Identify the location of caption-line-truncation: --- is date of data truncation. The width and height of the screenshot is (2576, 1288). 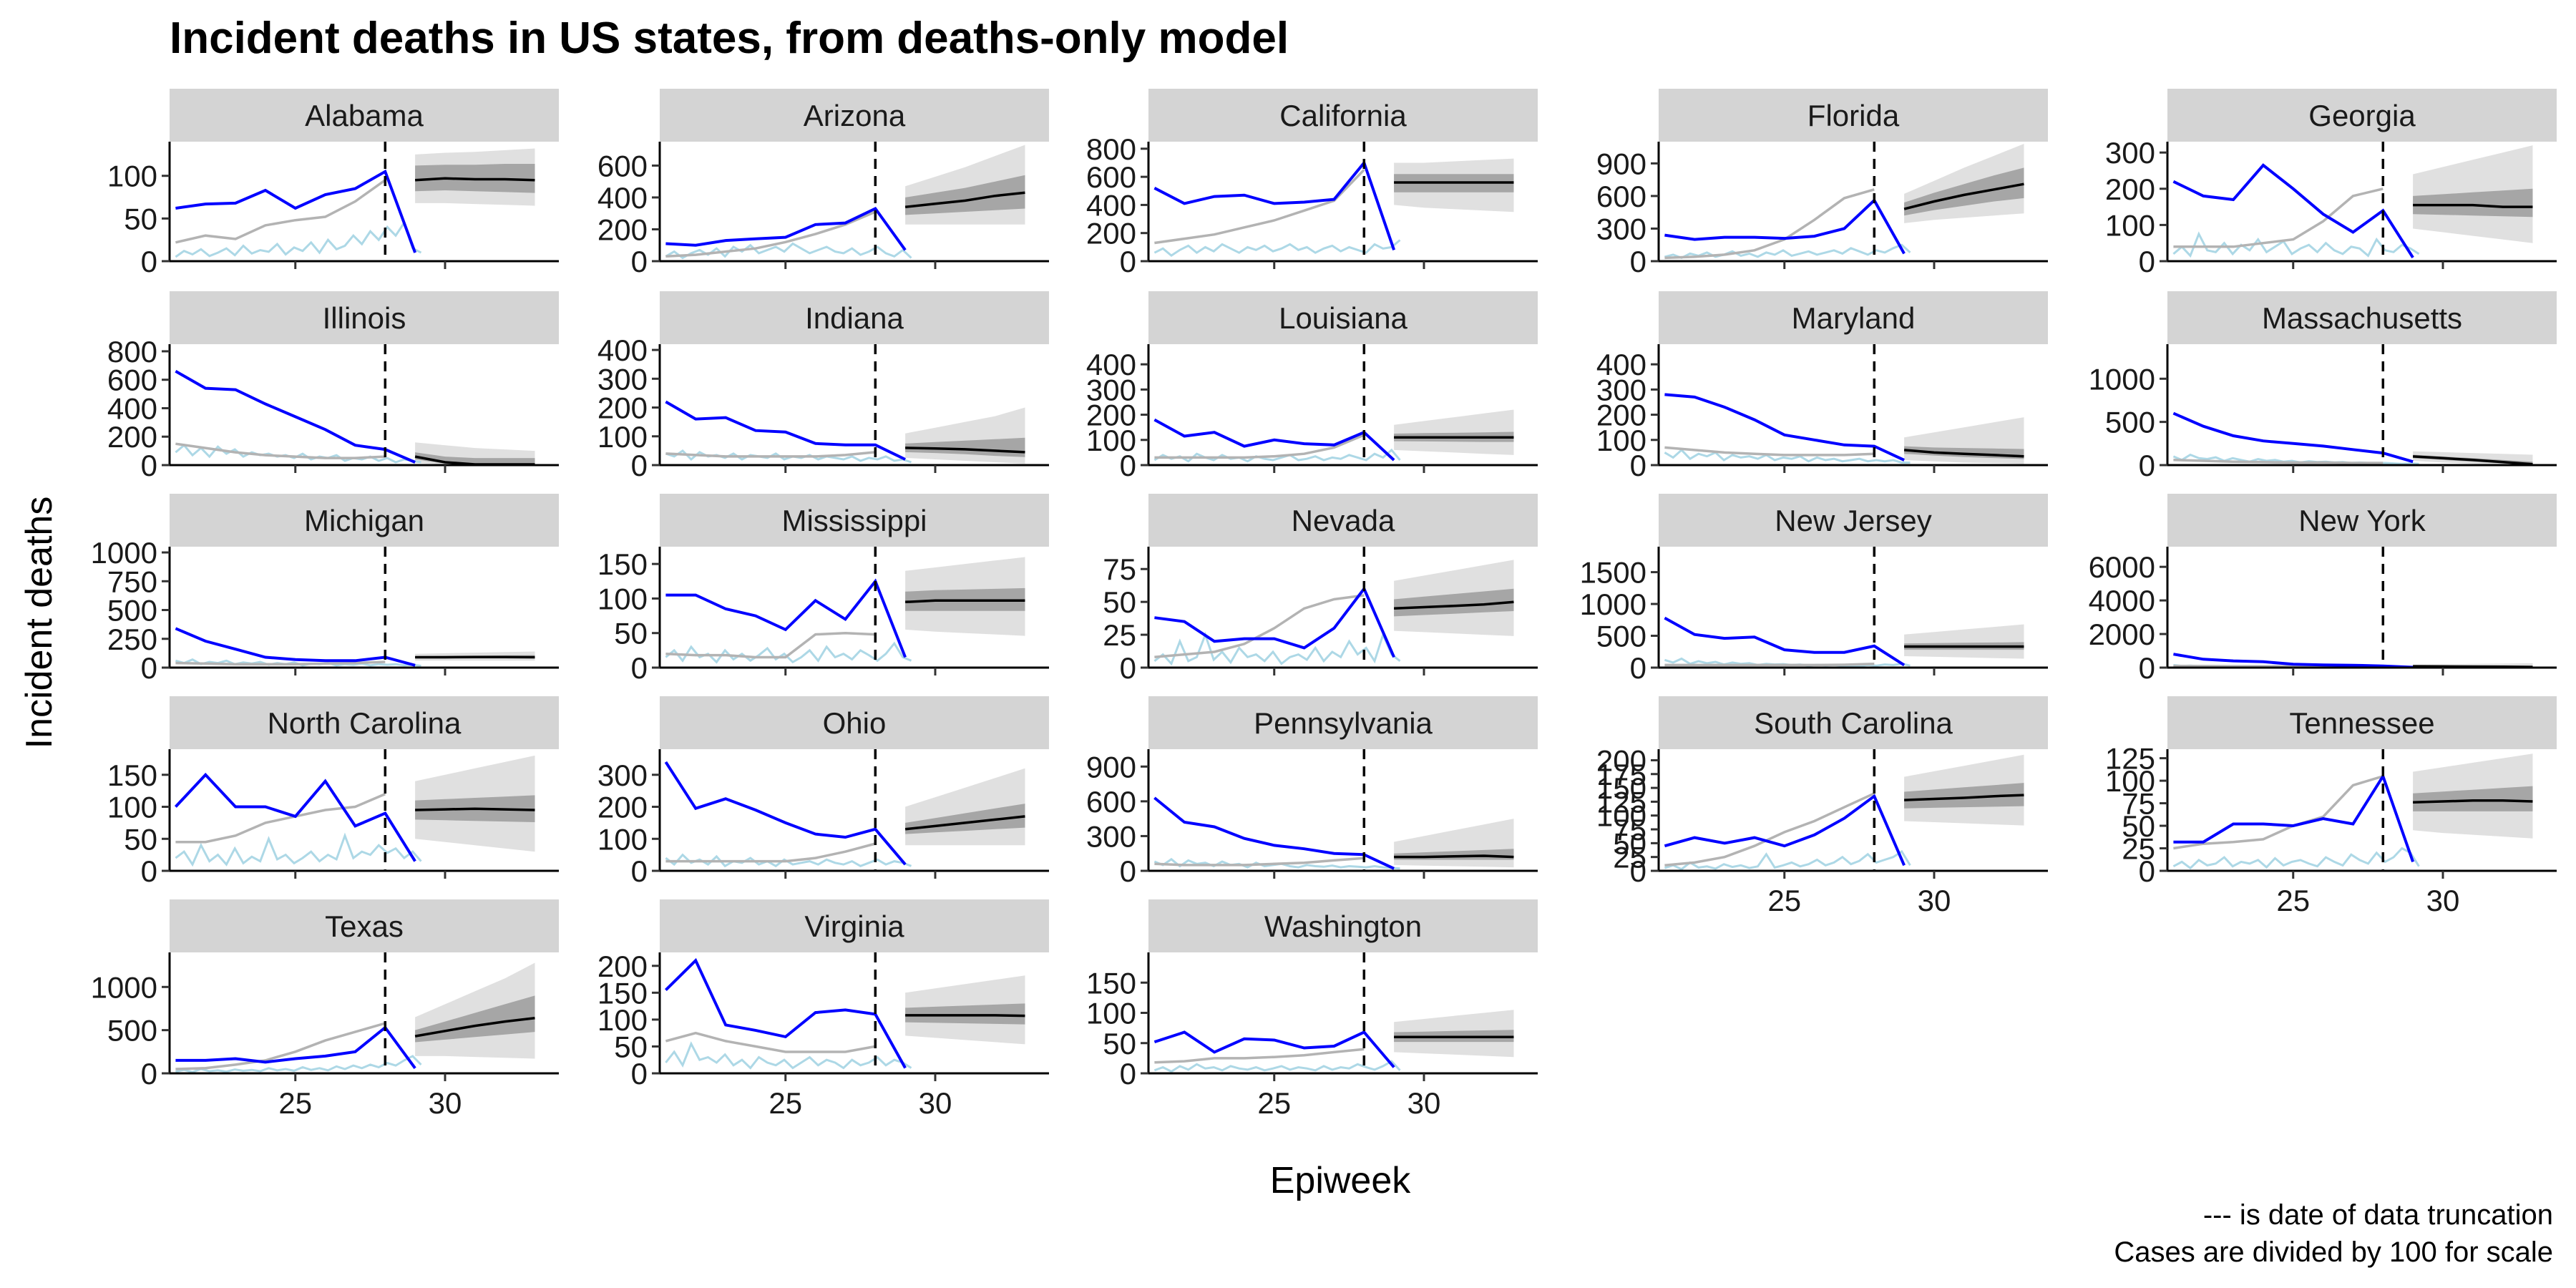
(2377, 1215).